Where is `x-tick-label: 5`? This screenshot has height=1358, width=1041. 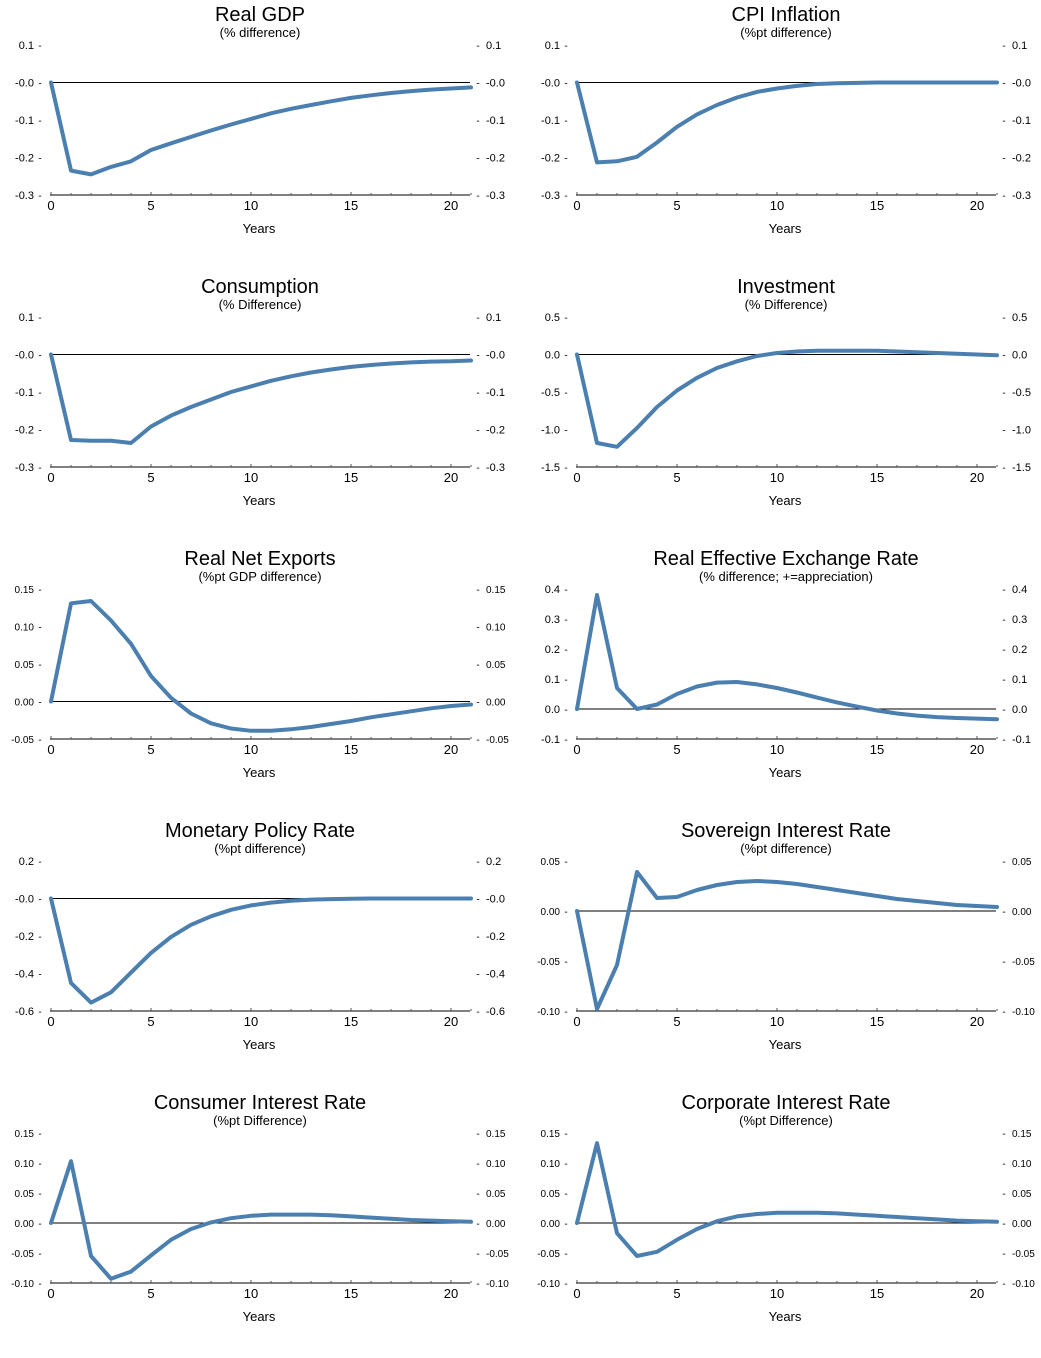
x-tick-label: 5 is located at coordinates (150, 477).